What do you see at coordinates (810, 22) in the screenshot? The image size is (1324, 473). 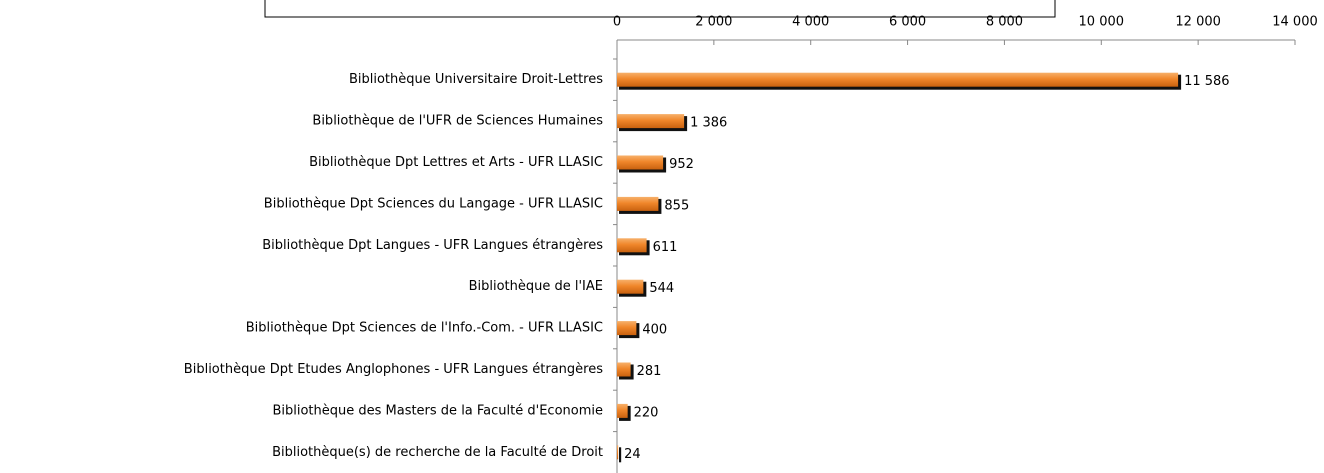 I see `x-tick-label: 4 000` at bounding box center [810, 22].